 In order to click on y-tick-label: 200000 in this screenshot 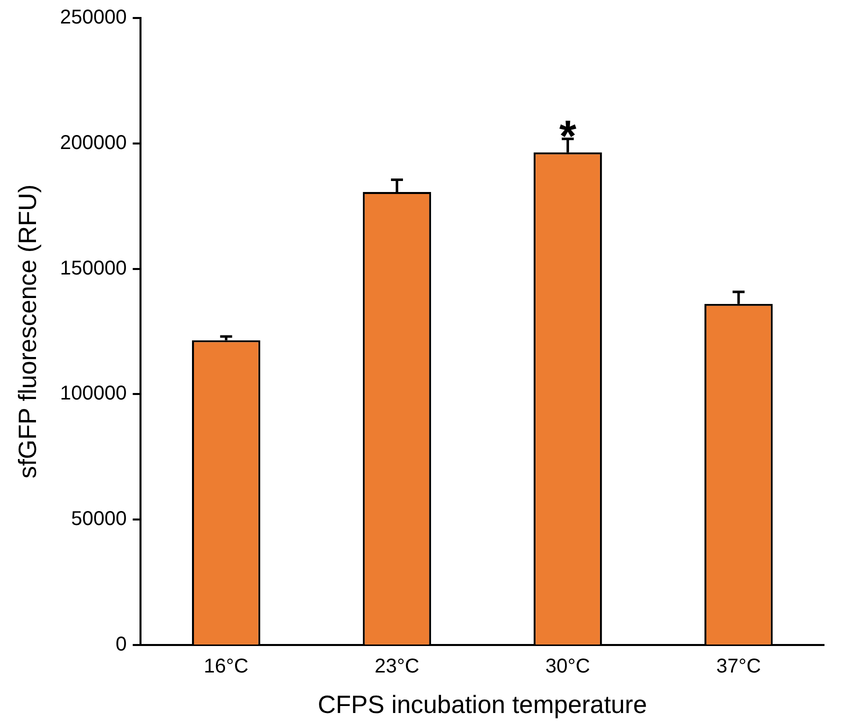, I will do `click(93, 143)`.